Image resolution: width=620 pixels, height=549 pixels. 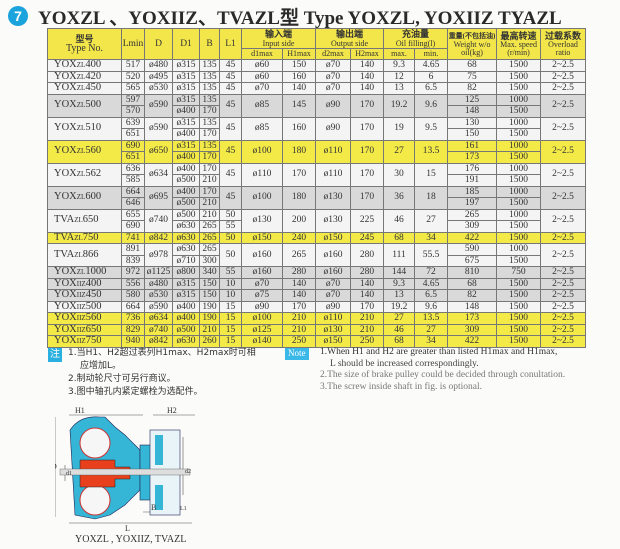 I want to click on cell-weight: 810, so click(x=472, y=272).